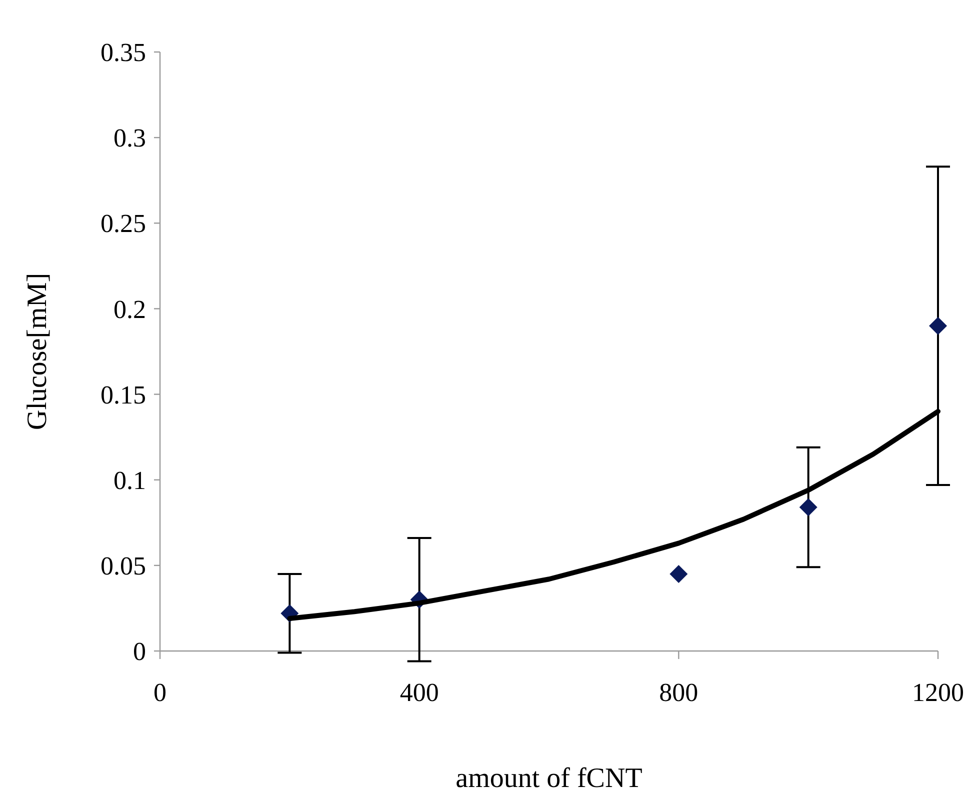  Describe the element at coordinates (938, 692) in the screenshot. I see `x-tick-label: 1200` at that location.